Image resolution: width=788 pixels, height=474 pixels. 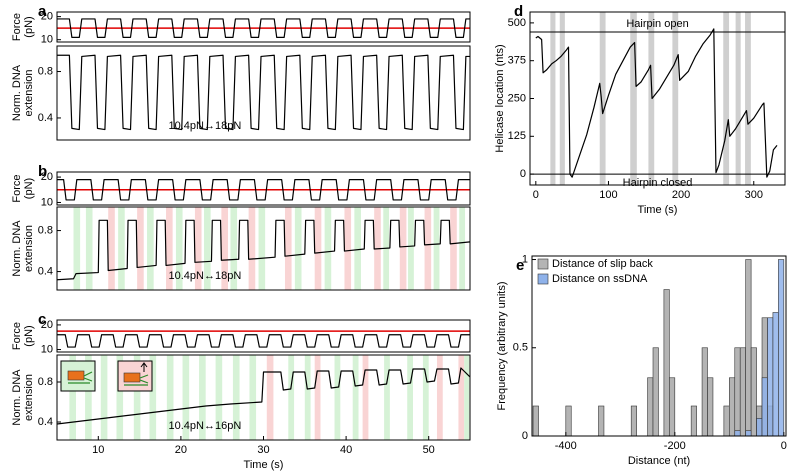 I want to click on inset-icons, so click(x=106, y=376).